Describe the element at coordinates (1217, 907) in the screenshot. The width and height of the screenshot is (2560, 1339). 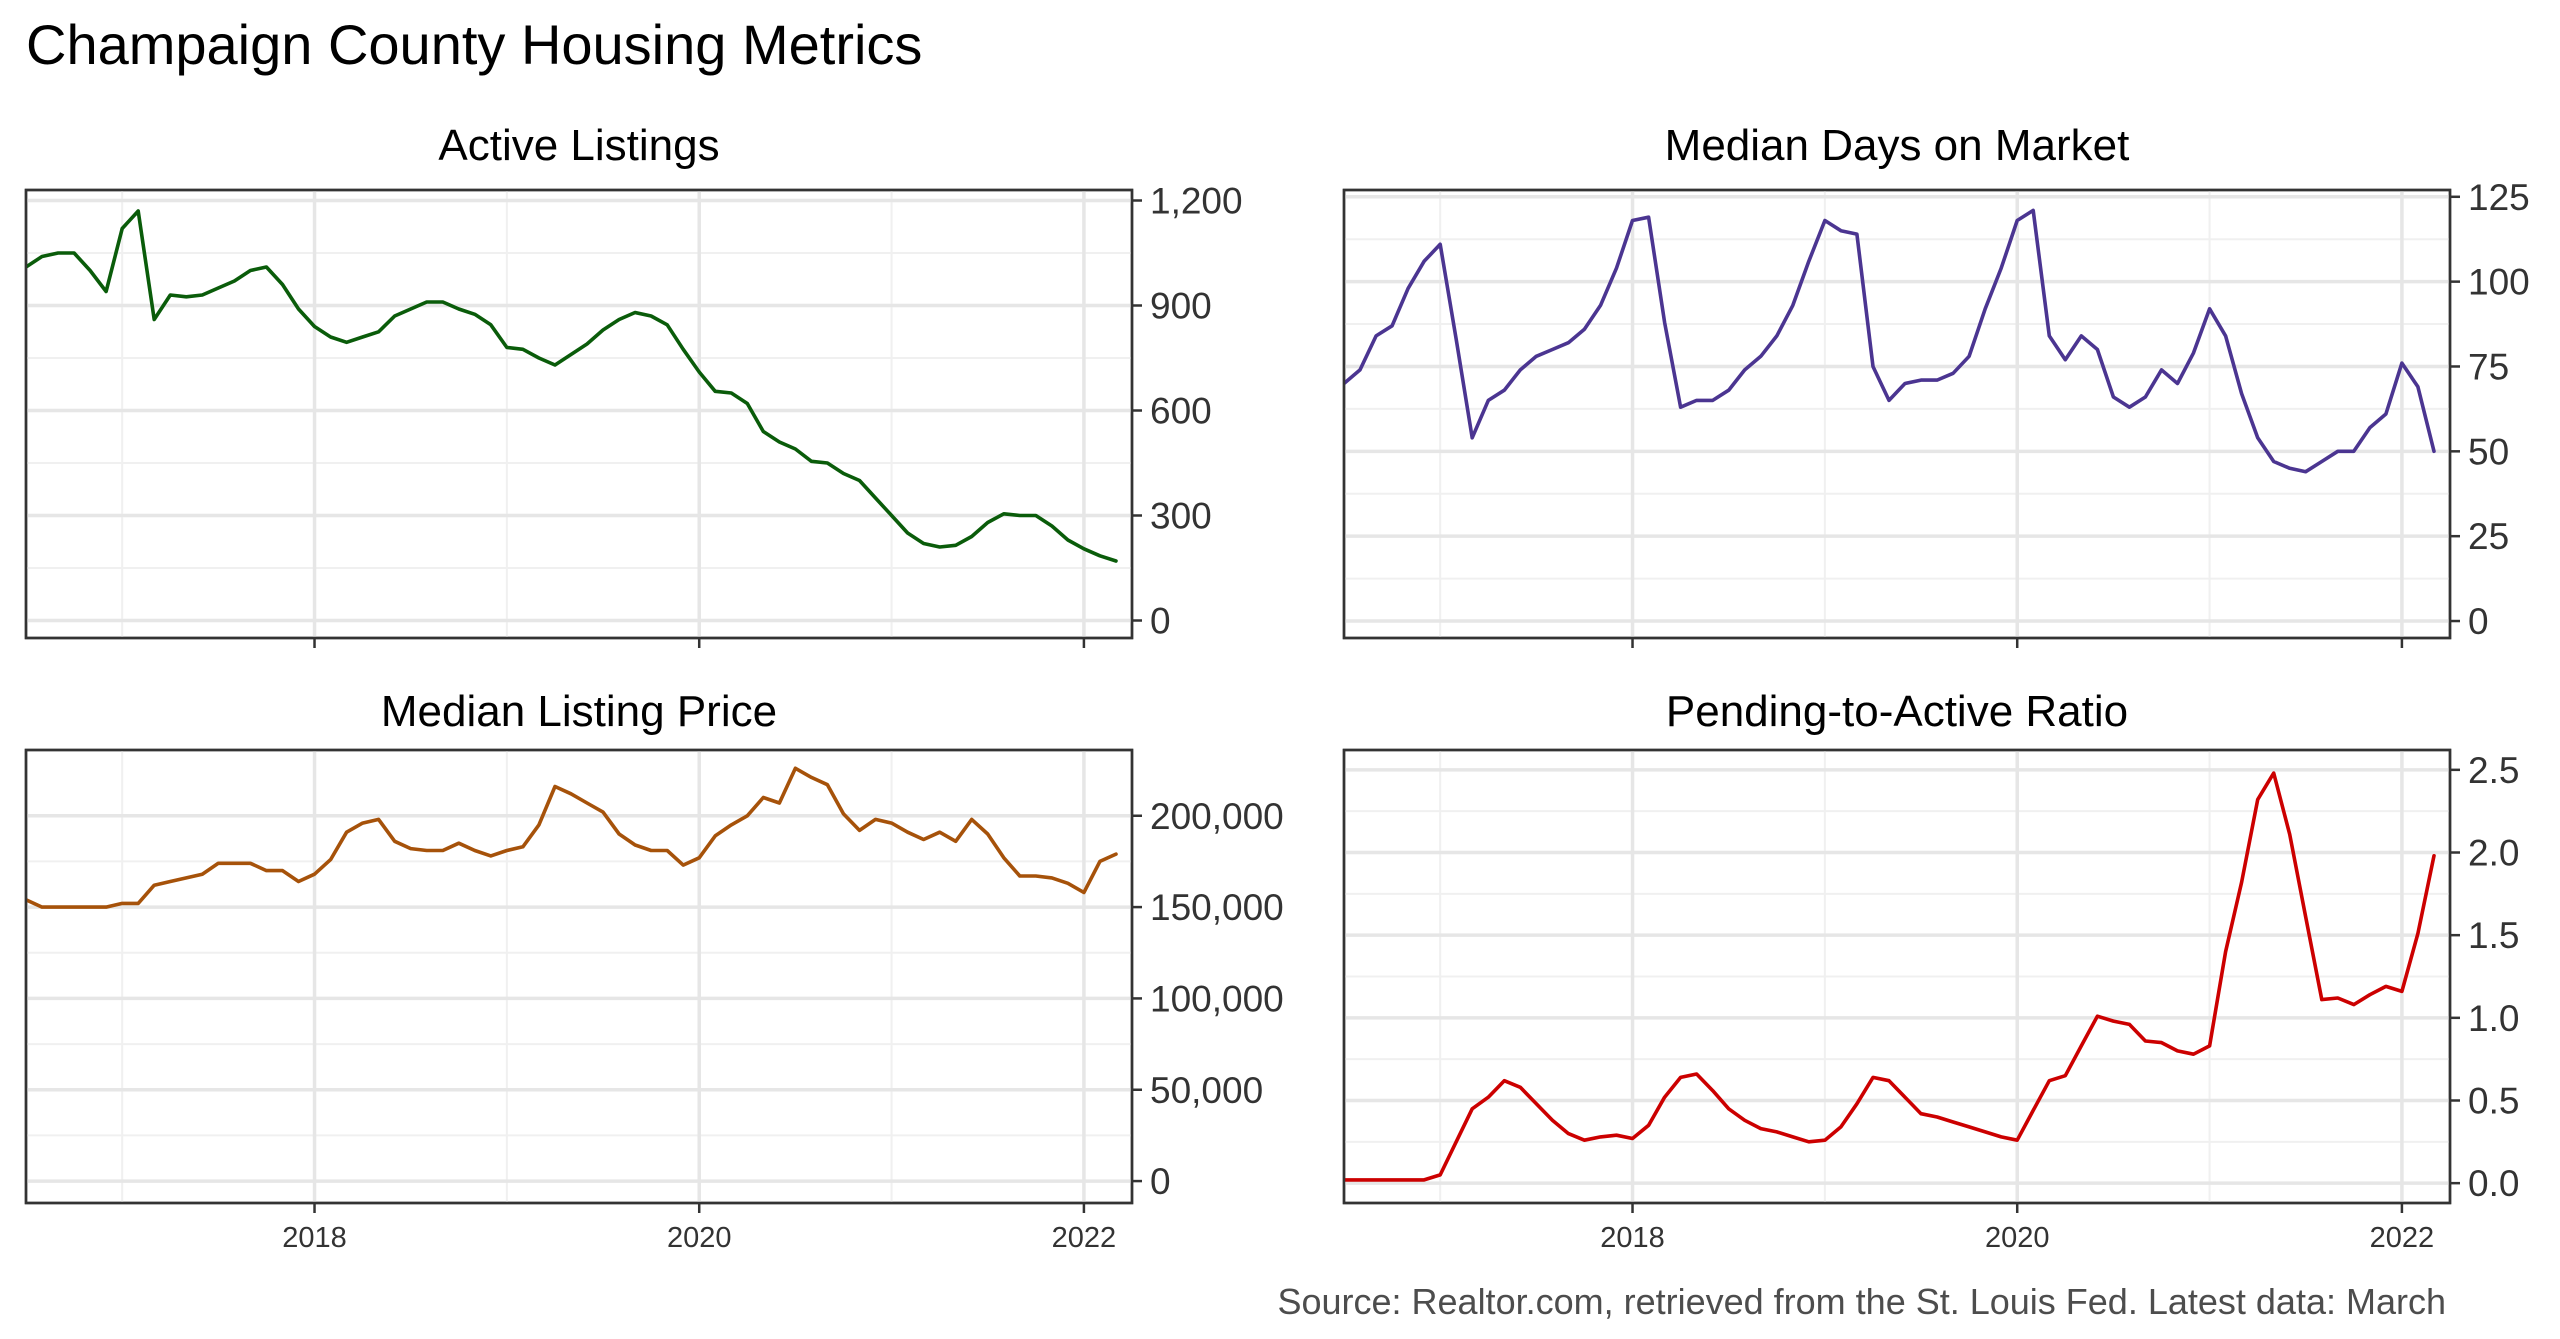
I see `y-tick-label: 150,000` at that location.